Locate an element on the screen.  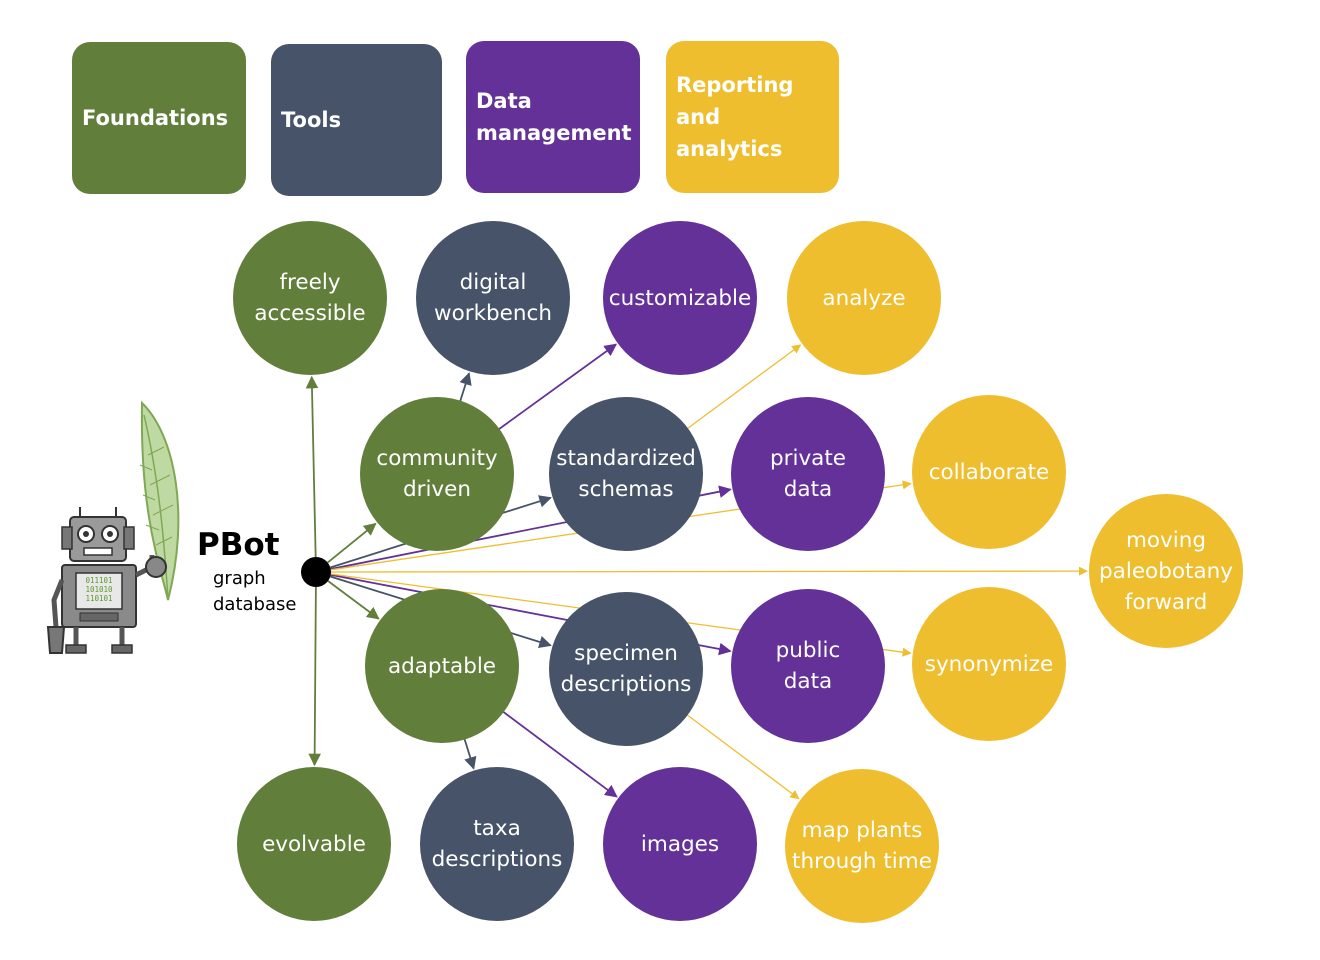
node-adaptable: adaptable is located at coordinates (442, 666).